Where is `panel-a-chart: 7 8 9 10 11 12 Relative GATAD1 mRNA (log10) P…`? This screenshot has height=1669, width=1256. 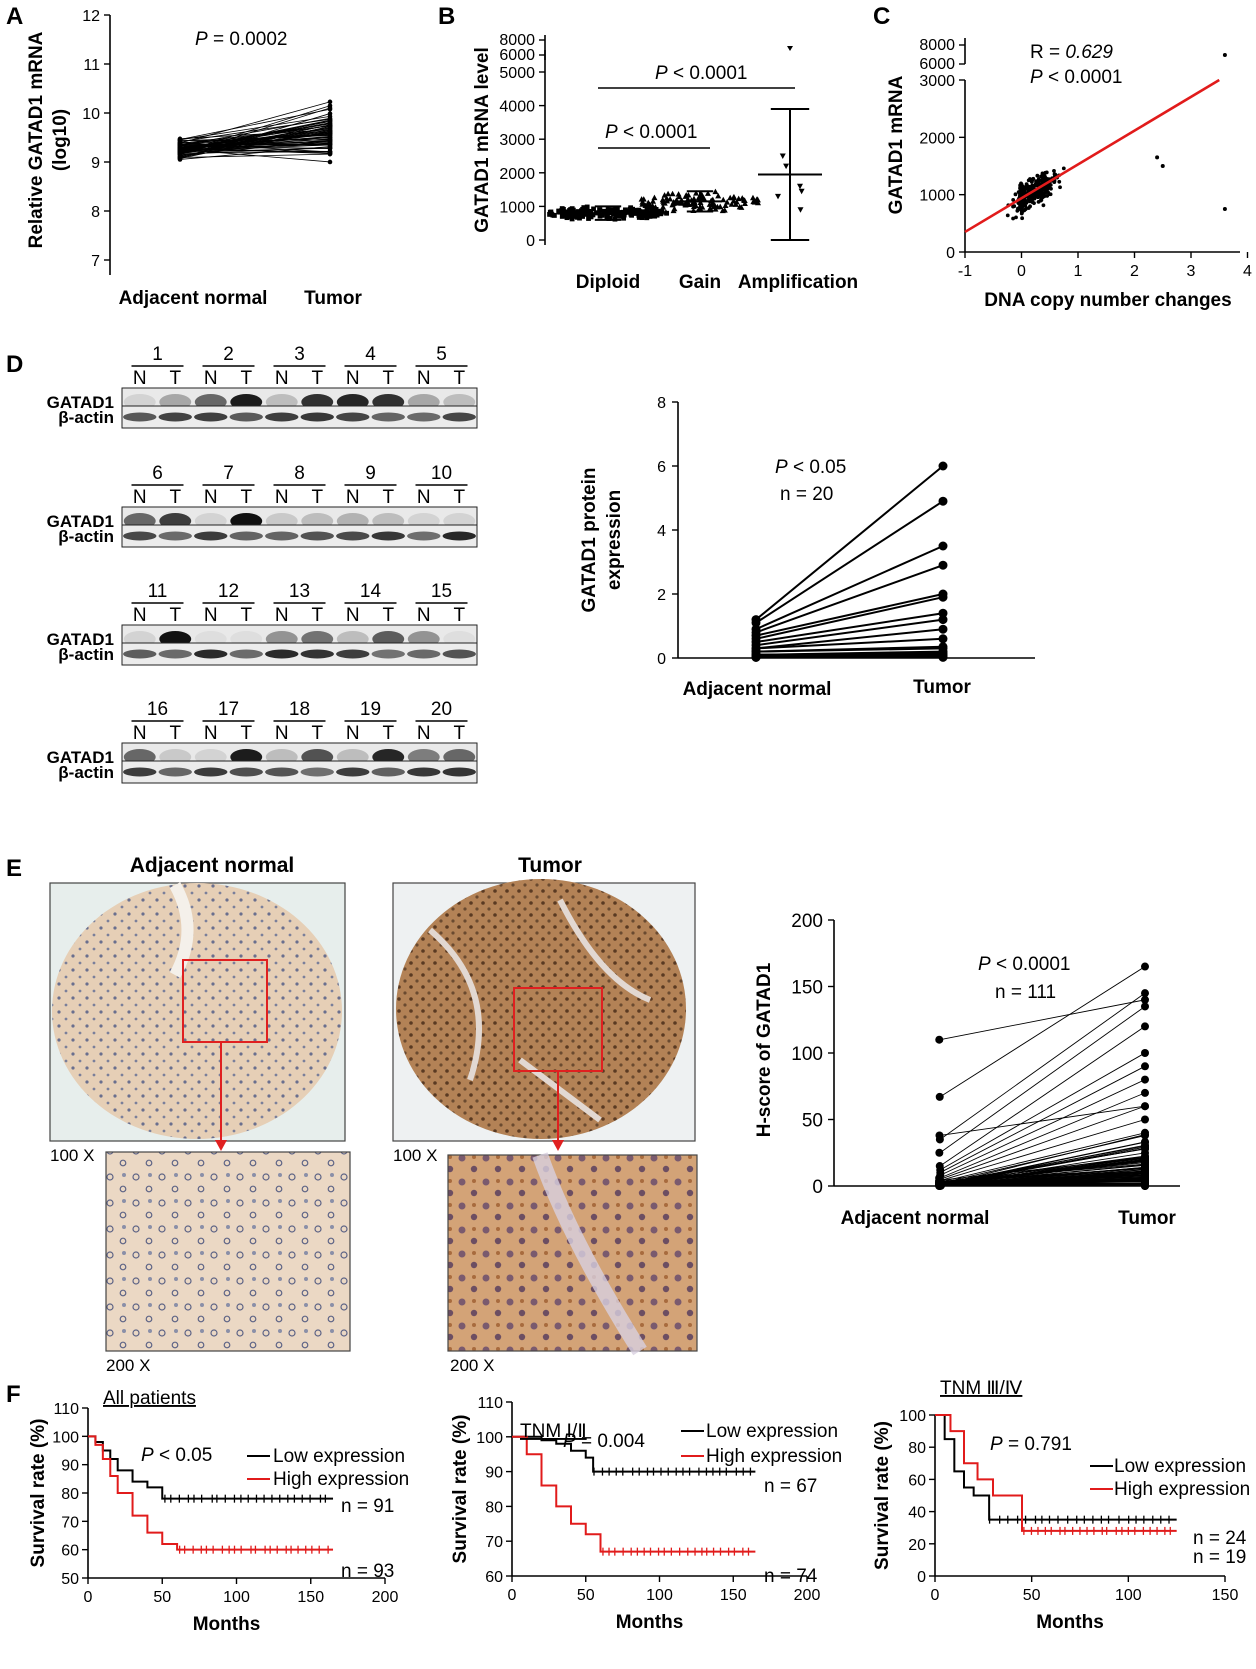
panel-a-chart: 7 8 9 10 11 12 Relative GATAD1 mRNA (log10) P… is located at coordinates (194, 158).